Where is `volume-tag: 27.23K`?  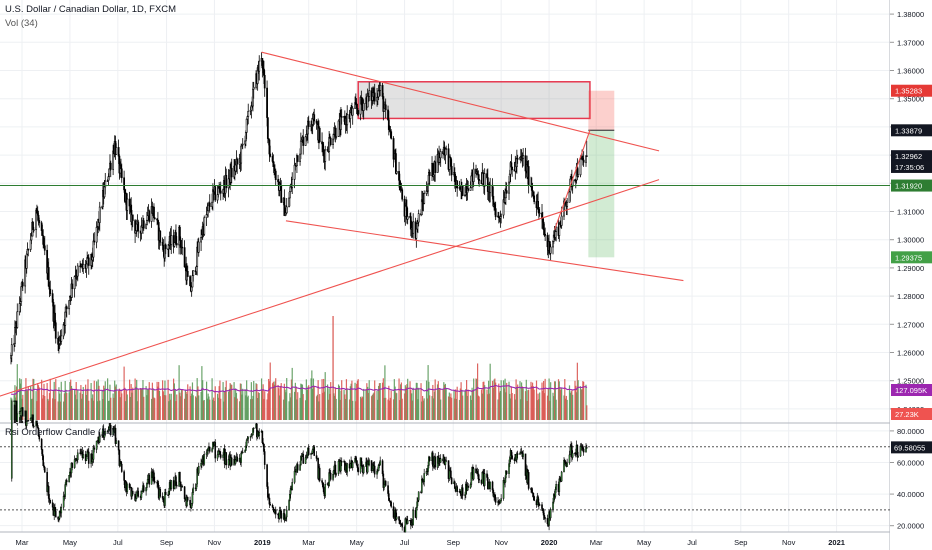 volume-tag: 27.23K is located at coordinates (907, 414).